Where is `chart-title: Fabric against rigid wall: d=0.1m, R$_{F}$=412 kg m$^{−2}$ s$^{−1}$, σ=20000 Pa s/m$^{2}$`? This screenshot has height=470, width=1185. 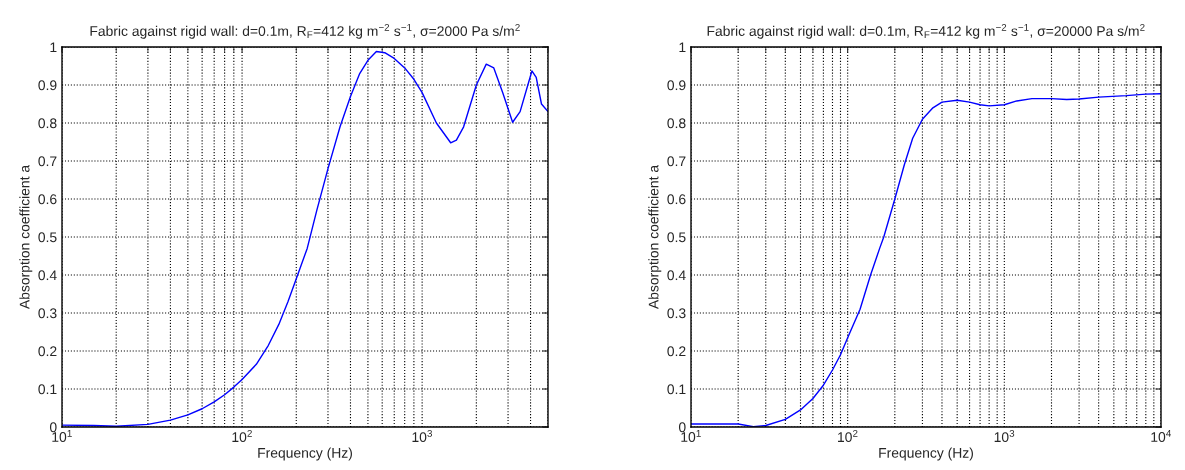 chart-title: Fabric against rigid wall: d=0.1m, R$_{F}$=412 kg m$^{−2}$ s$^{−1}$, σ=20000 Pa s/m$^{2}$ is located at coordinates (926, 31).